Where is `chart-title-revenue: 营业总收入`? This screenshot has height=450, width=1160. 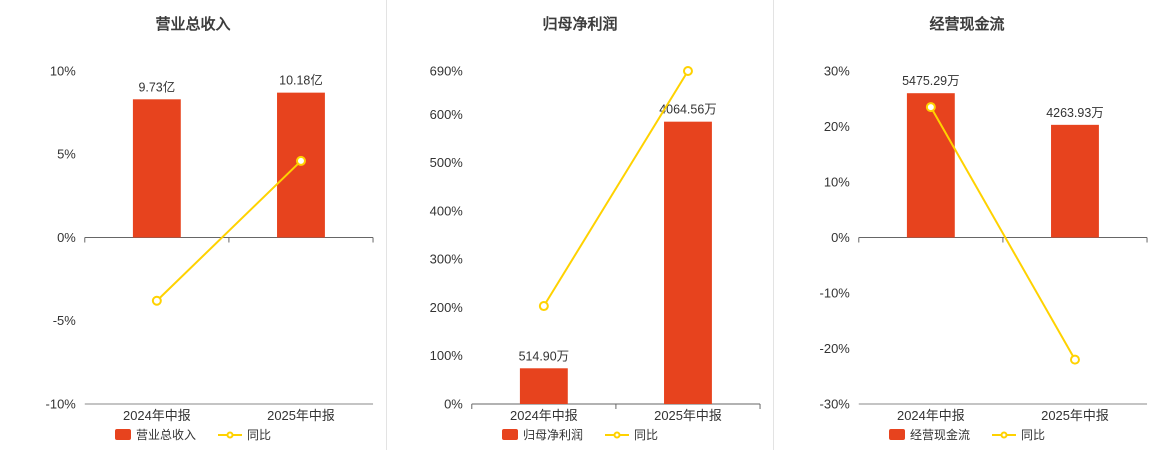
chart-title-revenue: 营业总收入 is located at coordinates (193, 24).